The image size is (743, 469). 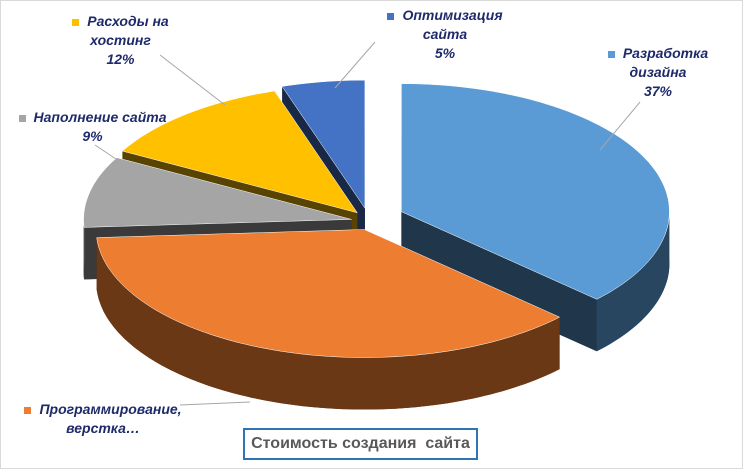 I want to click on data-label: Расходы на хостинг 12%, so click(x=120, y=40).